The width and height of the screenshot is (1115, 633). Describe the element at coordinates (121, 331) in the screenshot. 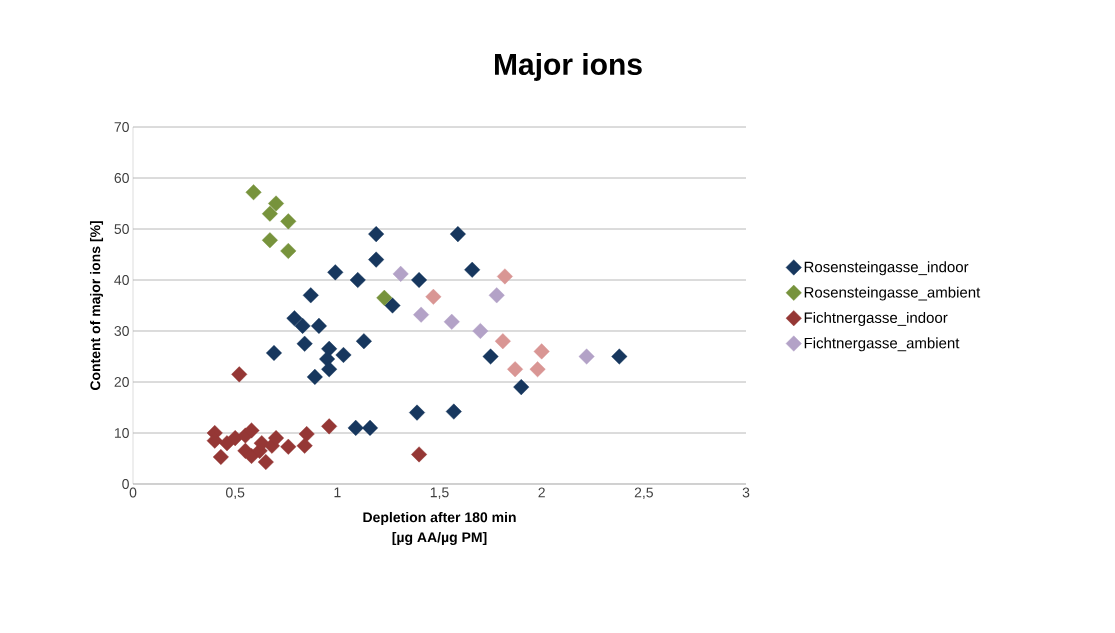

I see `y-tick-label: 30` at that location.